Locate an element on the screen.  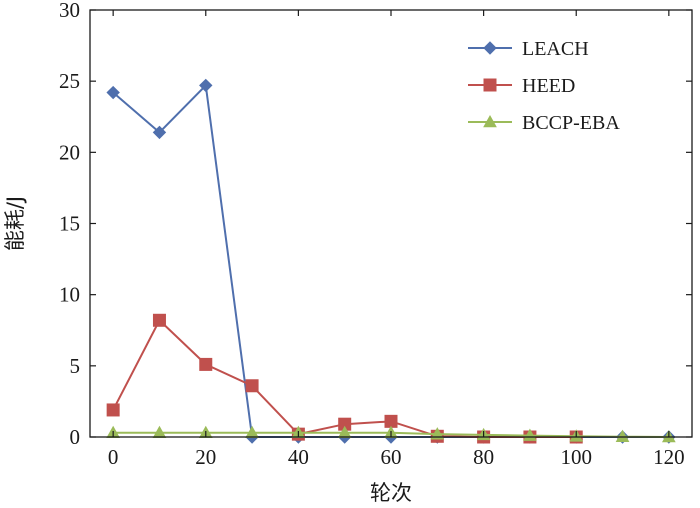
legend: LEACH HEED BCCP-EBA is located at coordinates (544, 86).